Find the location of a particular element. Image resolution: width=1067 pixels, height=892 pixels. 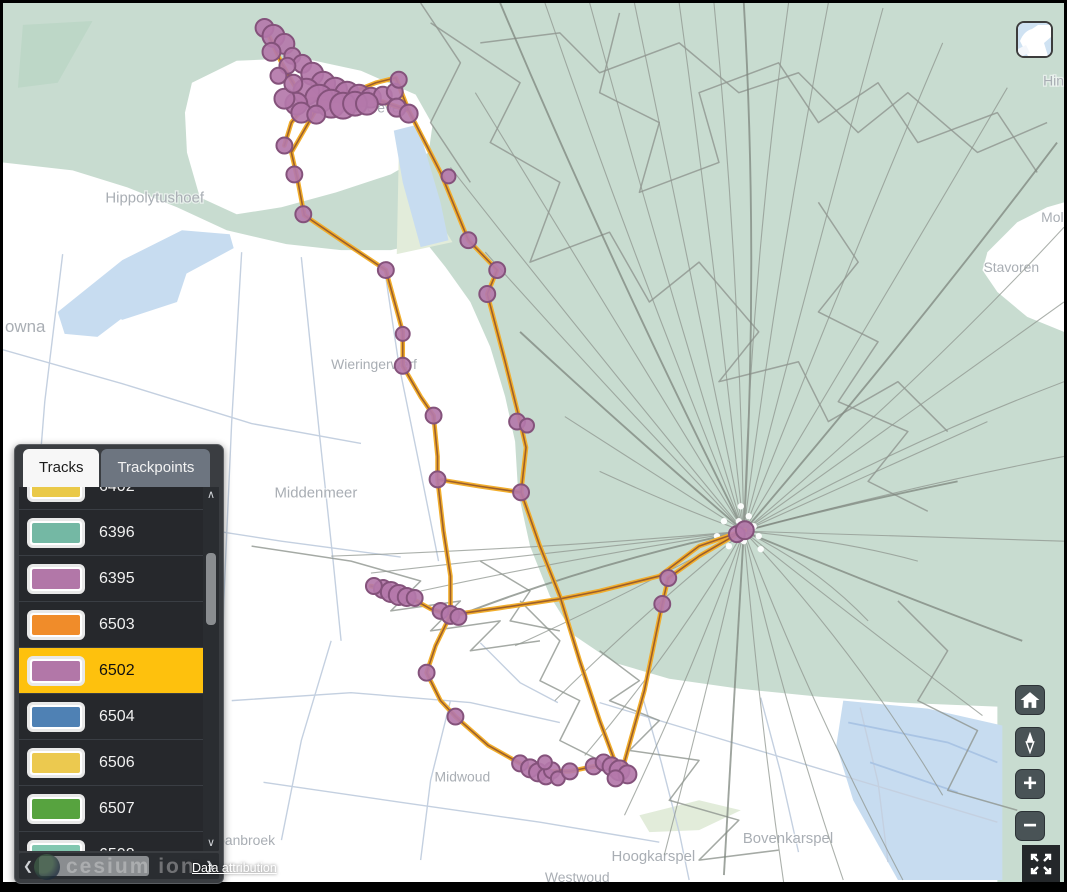

home-button is located at coordinates (1030, 700).